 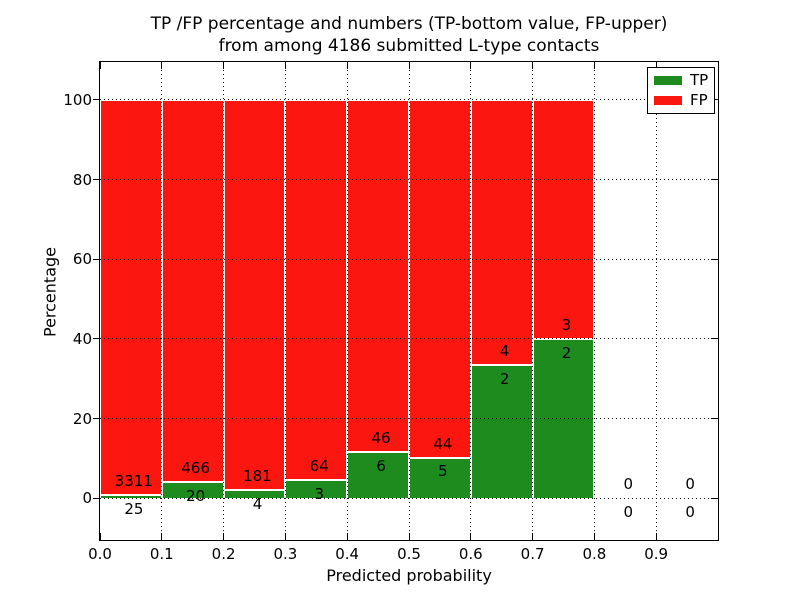 What do you see at coordinates (319, 466) in the screenshot?
I see `fp-count-label: 64` at bounding box center [319, 466].